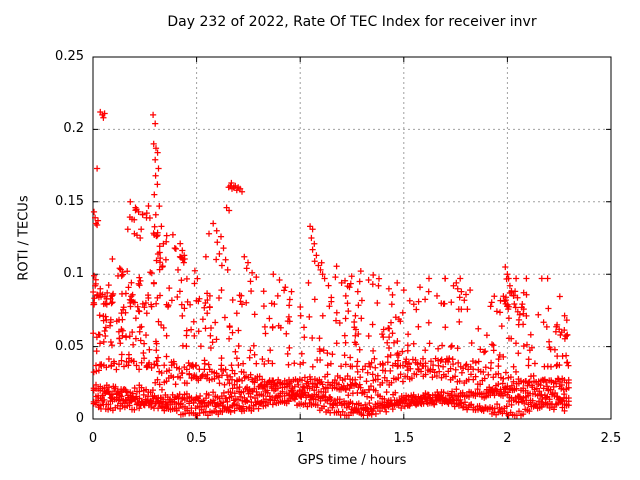 The height and width of the screenshot is (480, 640). What do you see at coordinates (300, 438) in the screenshot?
I see `x-tick-label: 1` at bounding box center [300, 438].